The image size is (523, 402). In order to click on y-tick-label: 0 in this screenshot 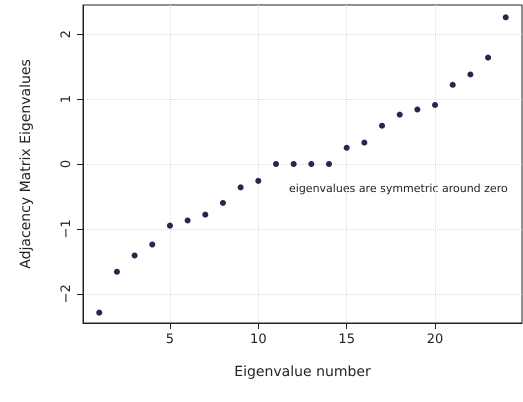, I will do `click(66, 164)`.